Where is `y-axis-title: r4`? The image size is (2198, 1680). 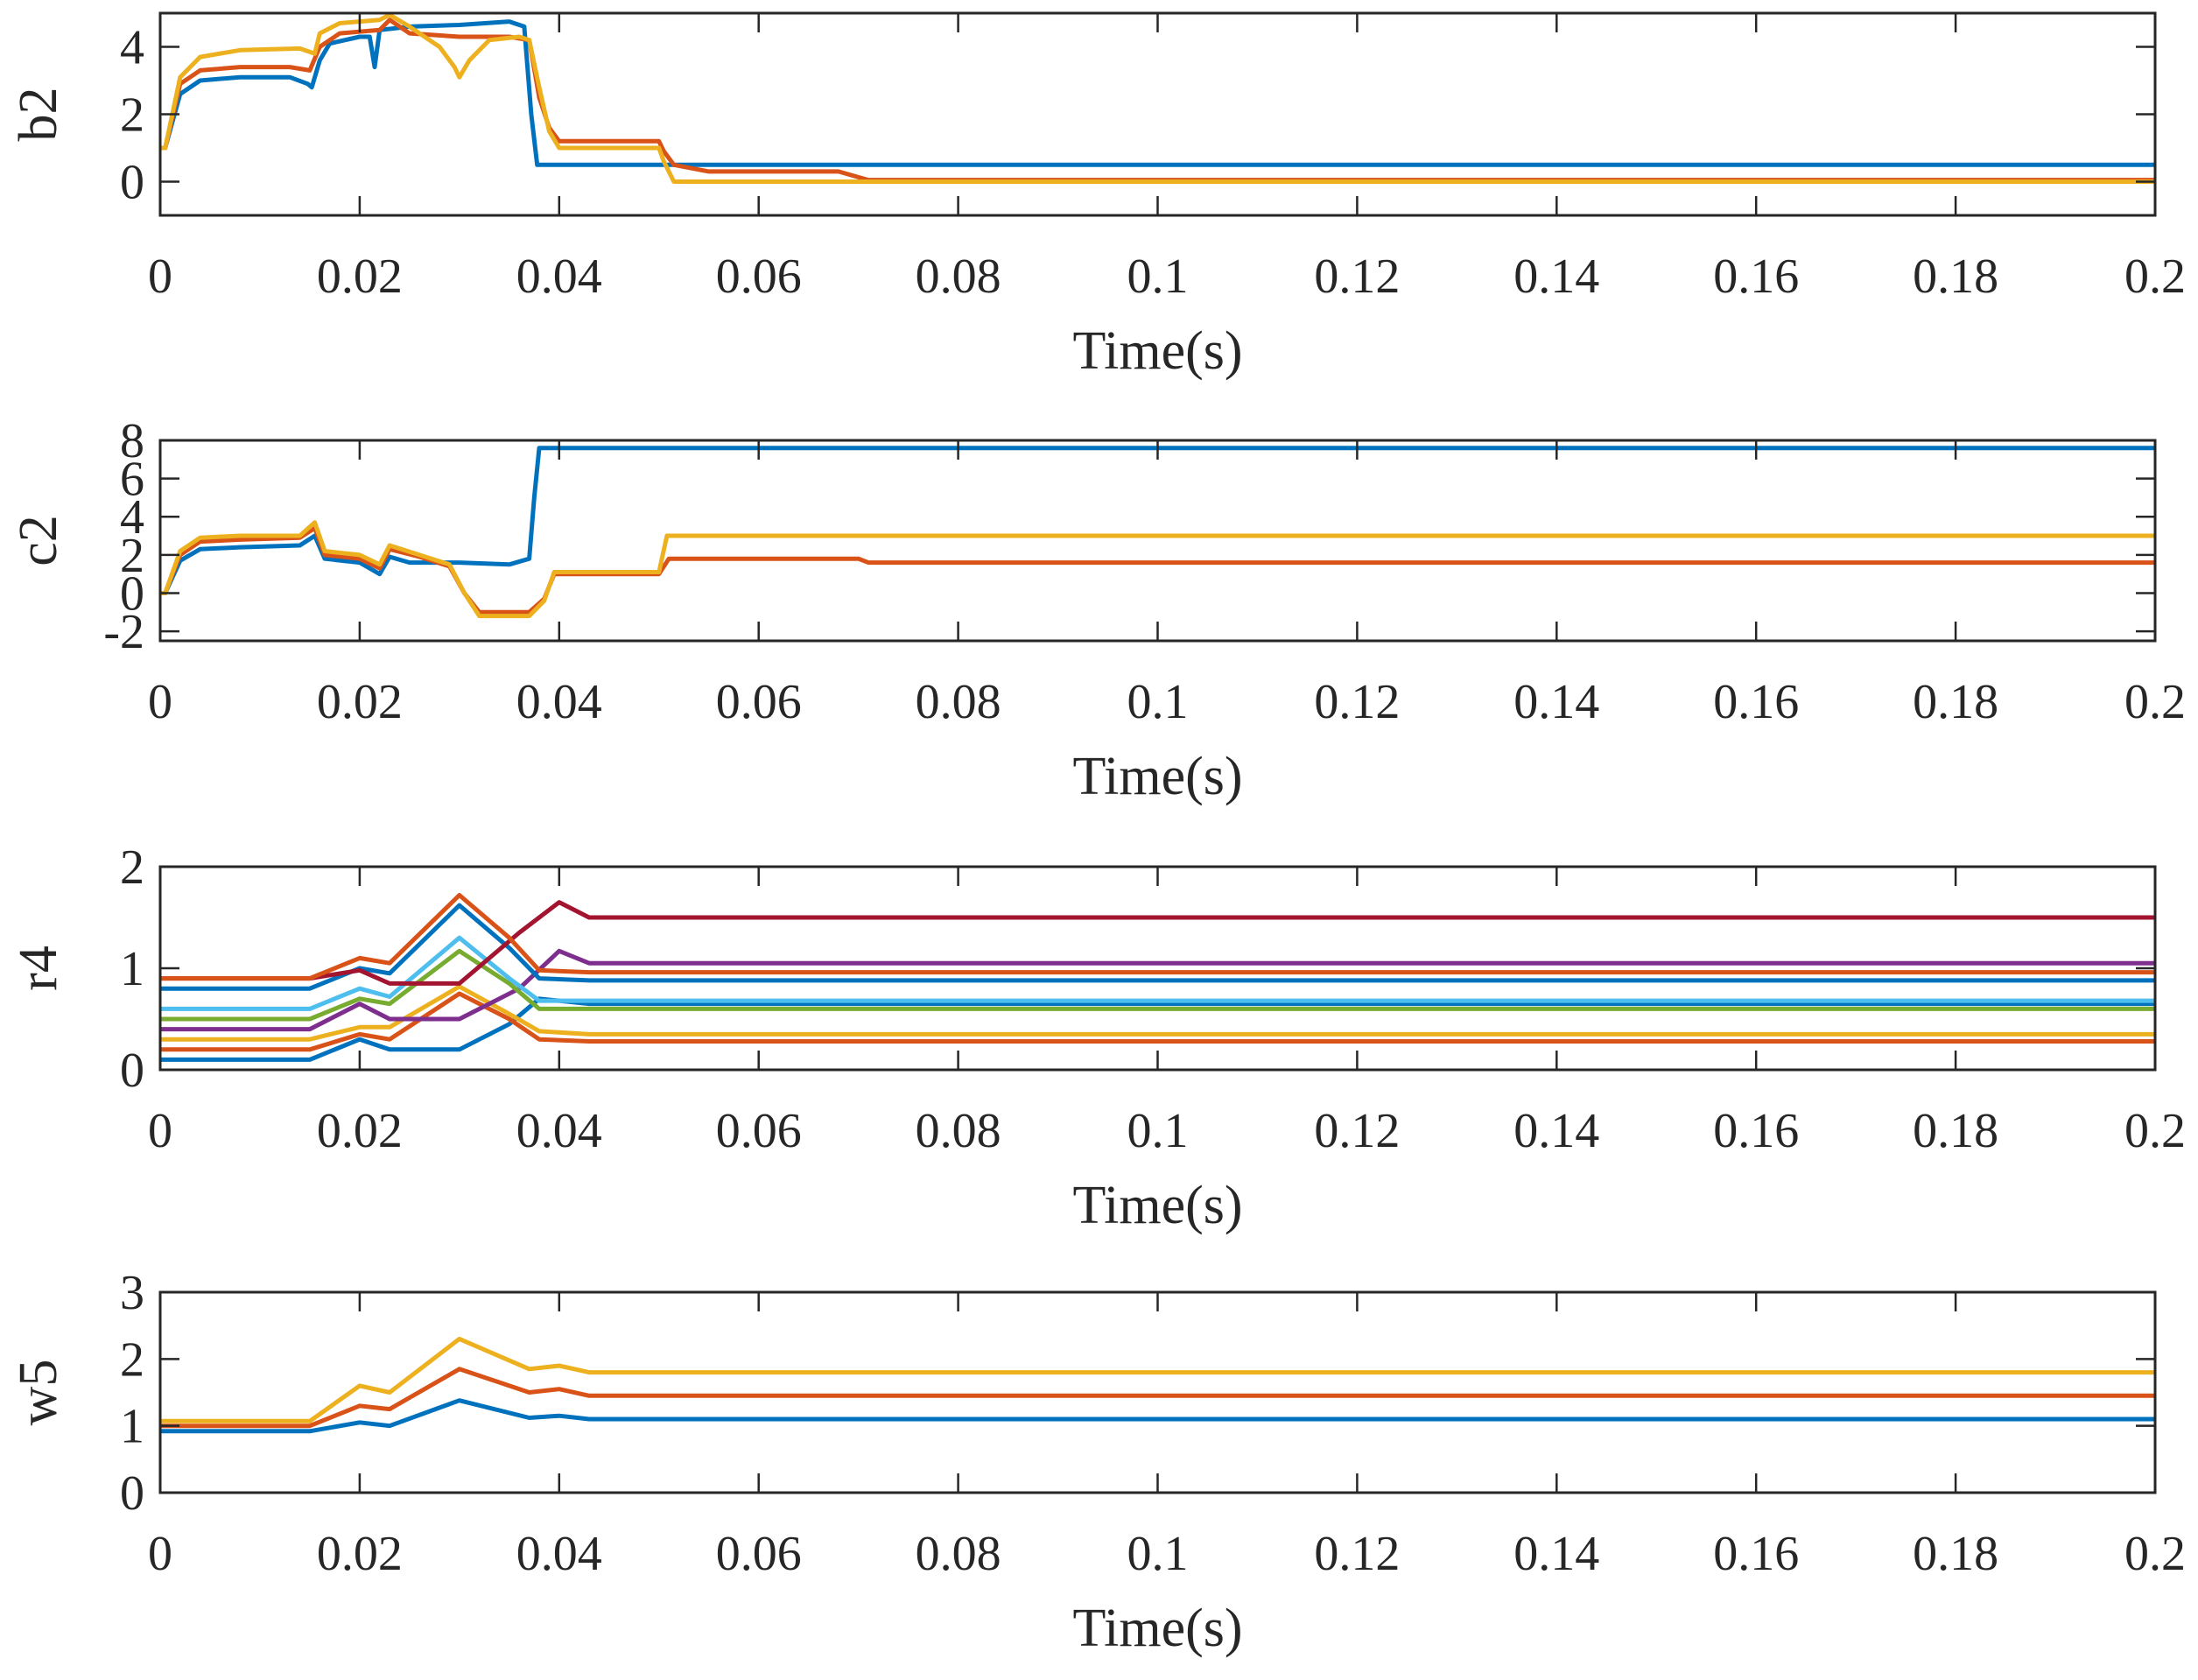
y-axis-title: r4 is located at coordinates (38, 968).